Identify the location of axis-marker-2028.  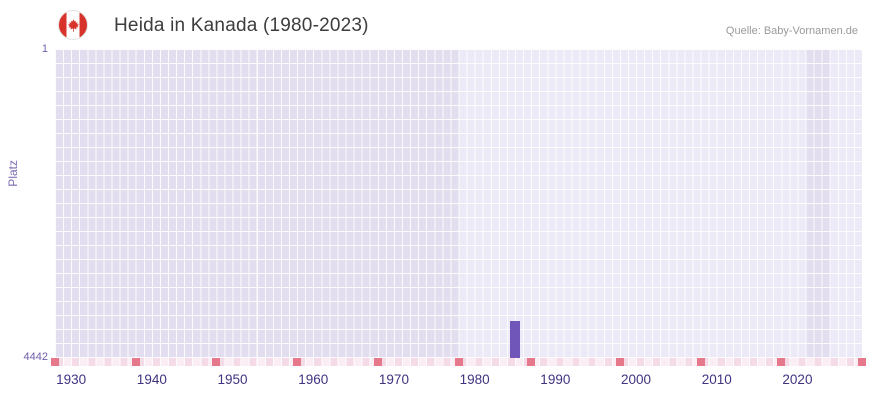
(862, 362).